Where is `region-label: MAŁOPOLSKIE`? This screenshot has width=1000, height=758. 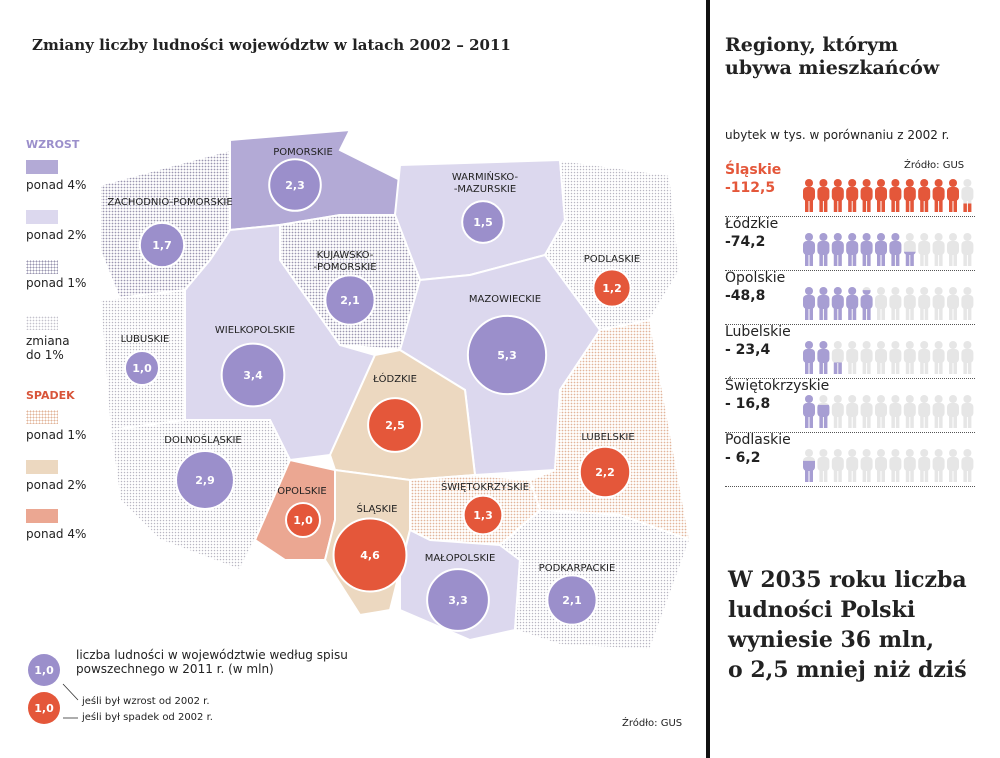
region-label: MAŁOPOLSKIE is located at coordinates (460, 558).